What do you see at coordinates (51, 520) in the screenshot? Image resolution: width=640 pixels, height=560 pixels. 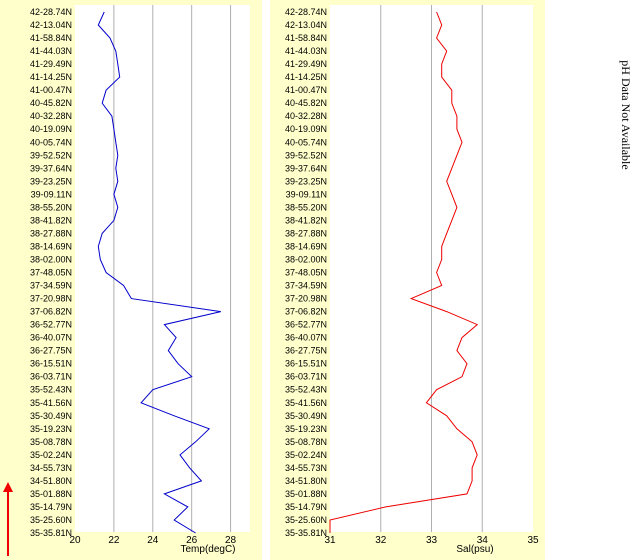 I see `temp-y-label: 35-25.60N` at bounding box center [51, 520].